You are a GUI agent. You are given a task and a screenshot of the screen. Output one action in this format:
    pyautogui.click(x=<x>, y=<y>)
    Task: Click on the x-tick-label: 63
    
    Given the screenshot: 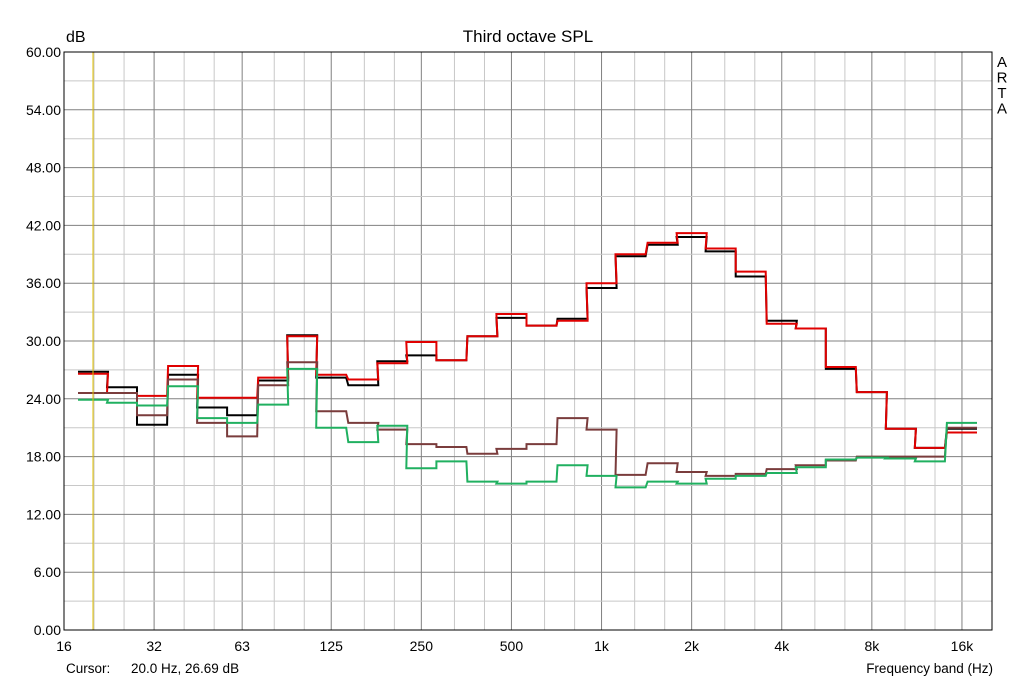 What is the action you would take?
    pyautogui.click(x=242, y=646)
    